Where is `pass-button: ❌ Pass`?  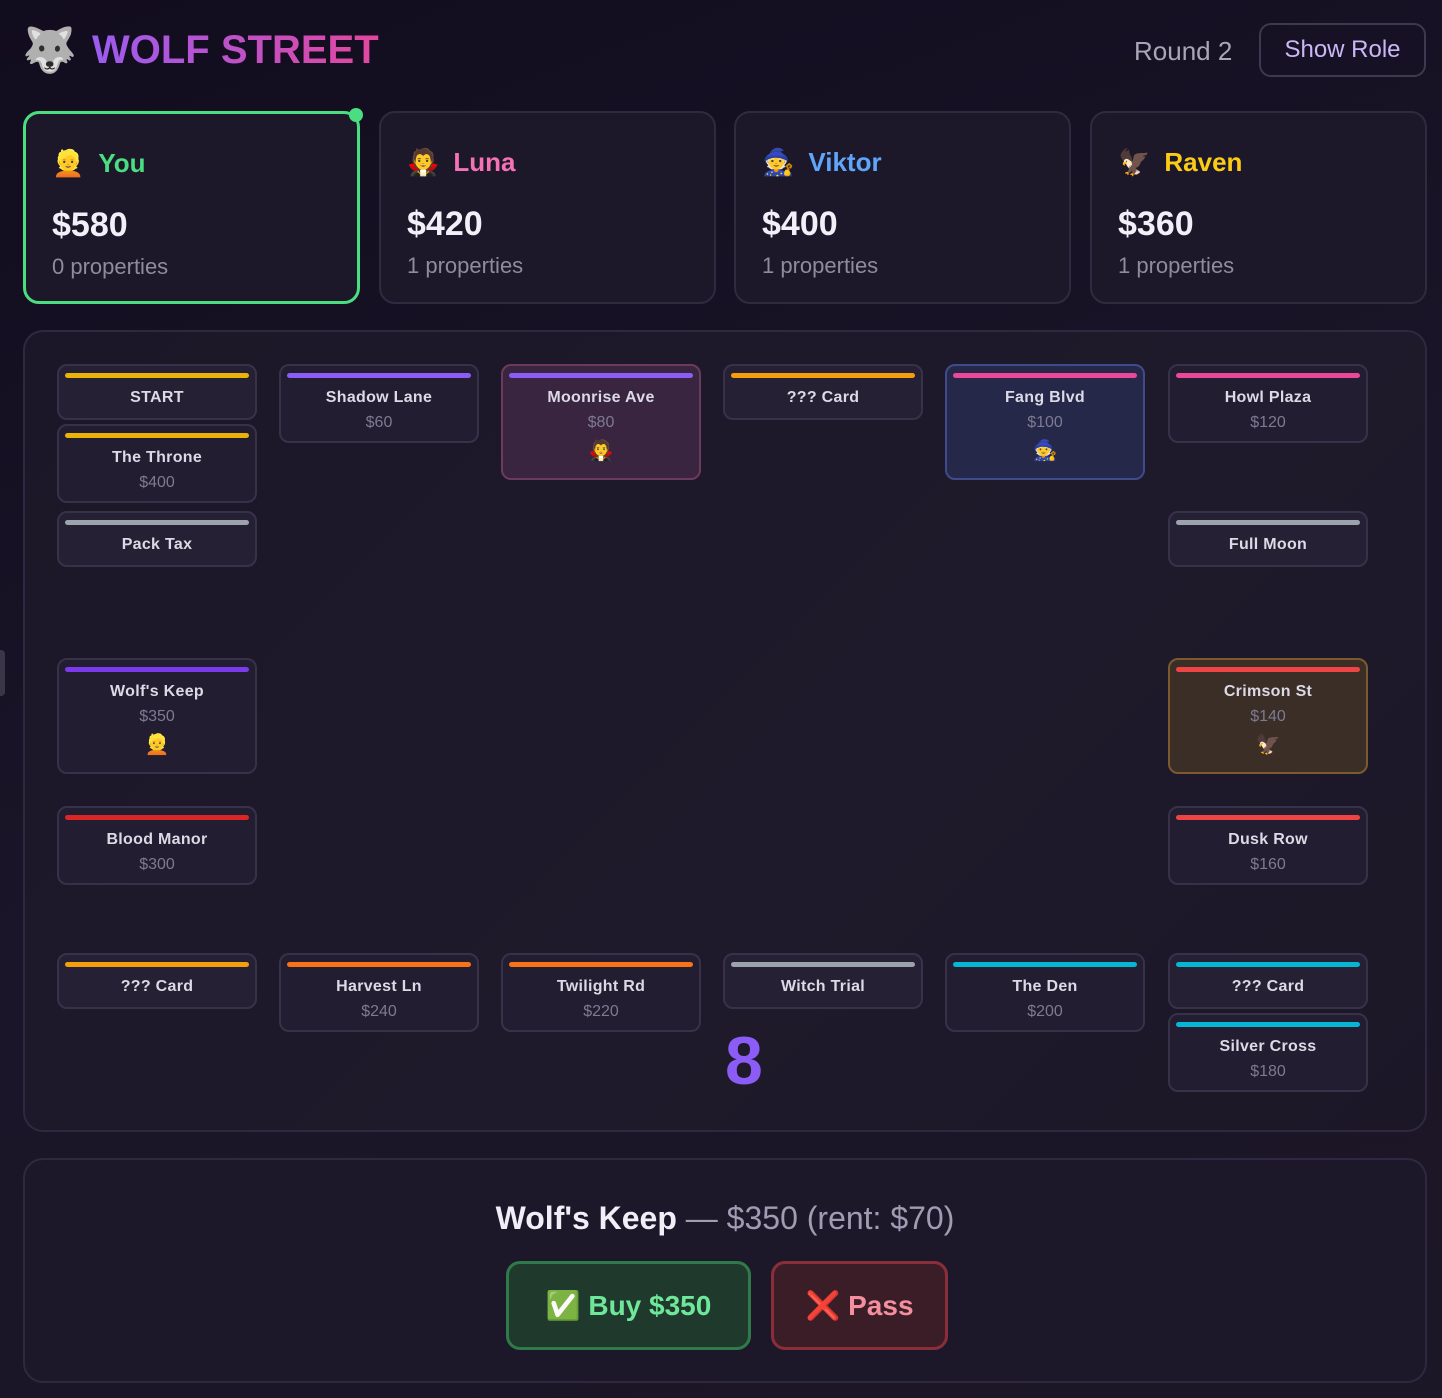
pass-button: ❌ Pass is located at coordinates (859, 1305).